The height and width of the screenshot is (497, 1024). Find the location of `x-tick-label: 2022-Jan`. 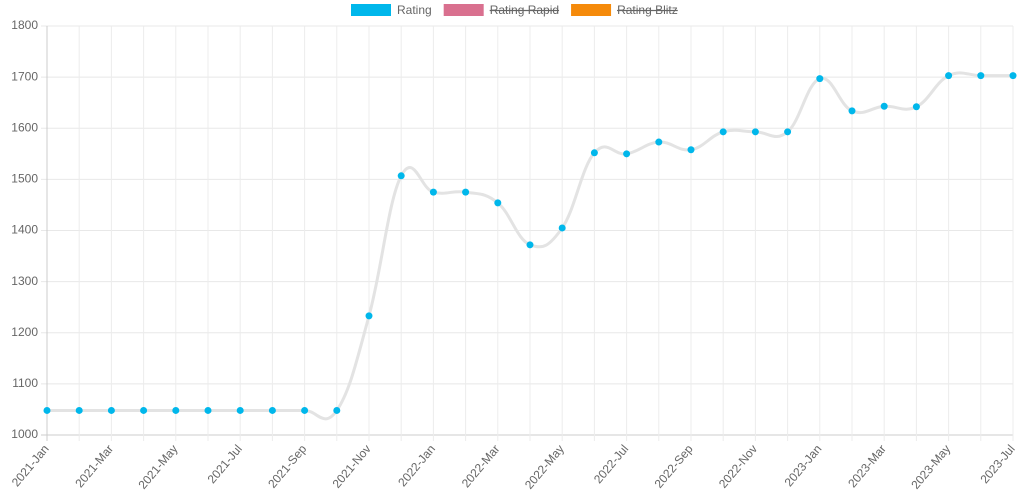

x-tick-label: 2022-Jan is located at coordinates (416, 465).